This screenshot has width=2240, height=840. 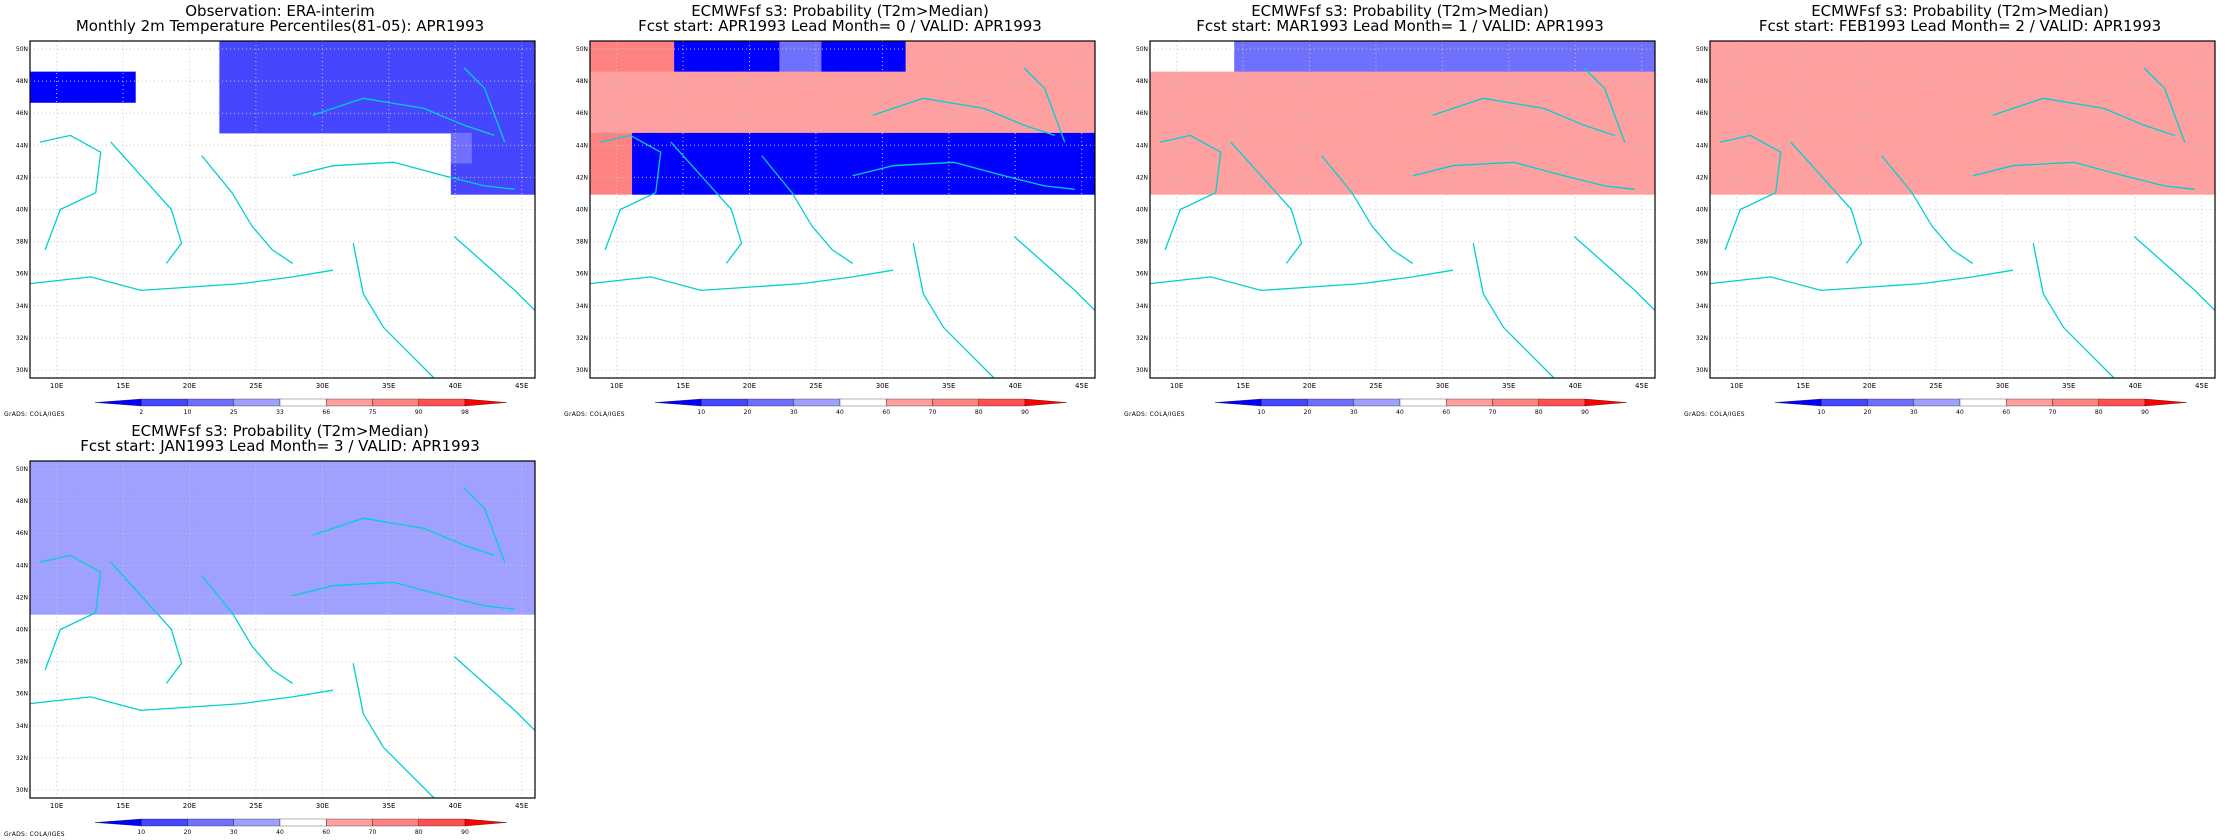 What do you see at coordinates (1142, 242) in the screenshot?
I see `lat-tick-label: 38N` at bounding box center [1142, 242].